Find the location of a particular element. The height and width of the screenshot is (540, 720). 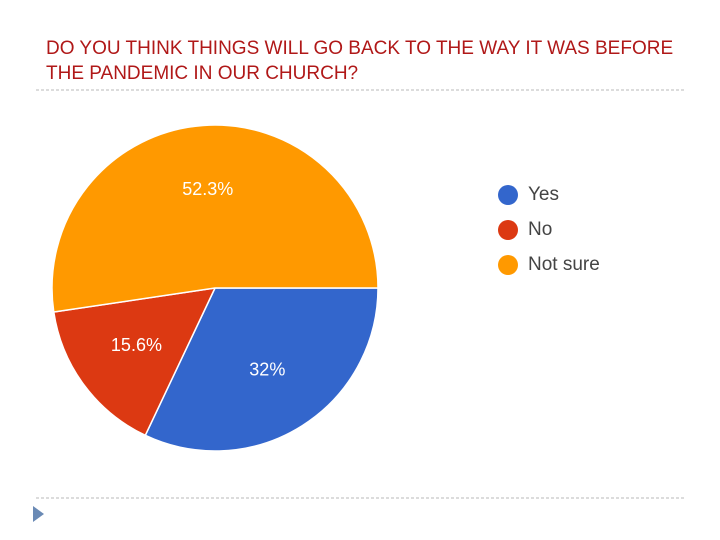

slice-label: 15.6% is located at coordinates (136, 345).